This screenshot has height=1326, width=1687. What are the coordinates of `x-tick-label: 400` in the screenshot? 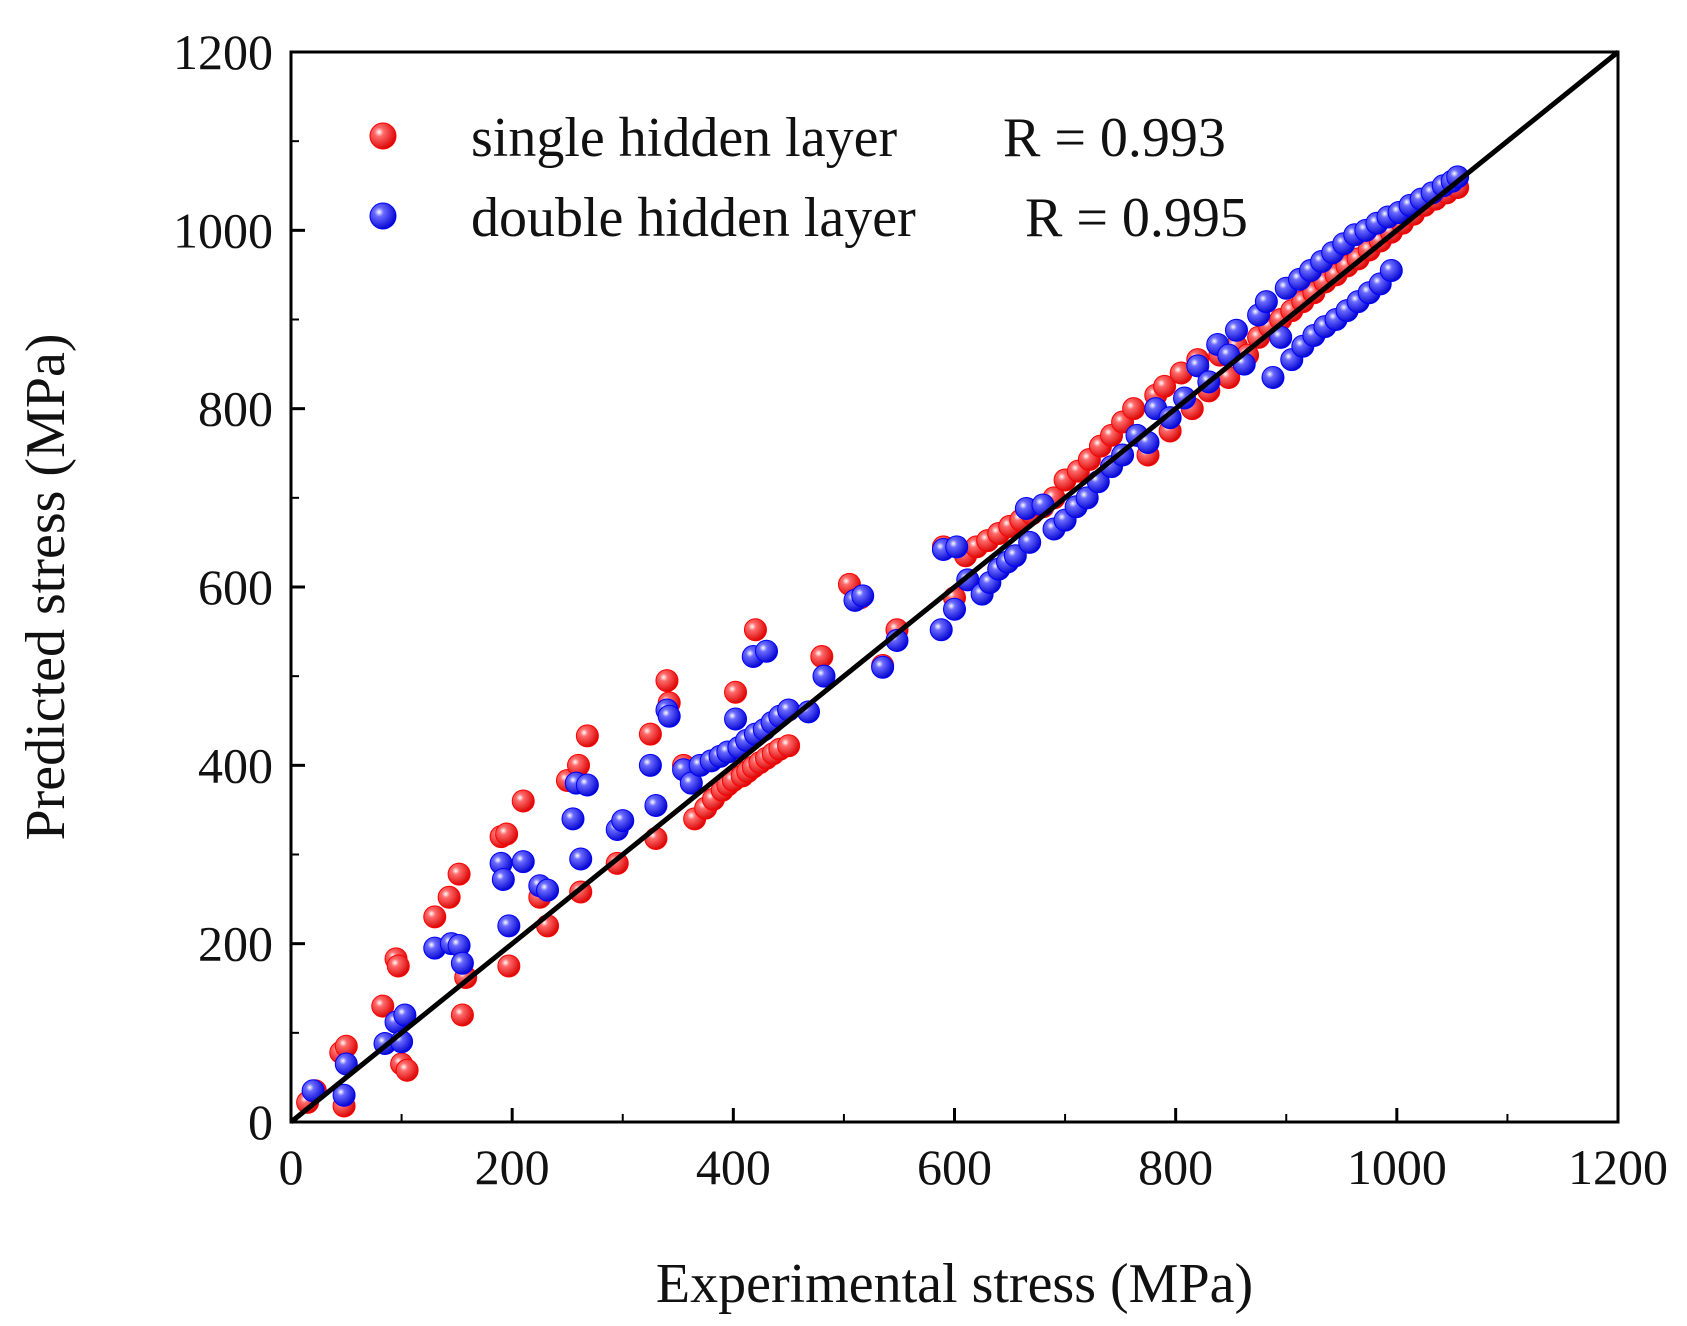 It's located at (733, 1167).